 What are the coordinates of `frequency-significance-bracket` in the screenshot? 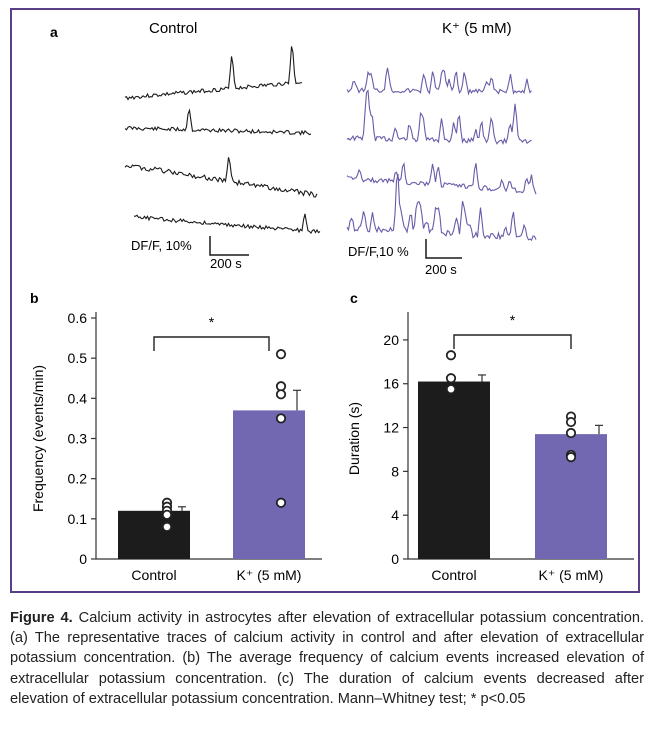 It's located at (211, 343).